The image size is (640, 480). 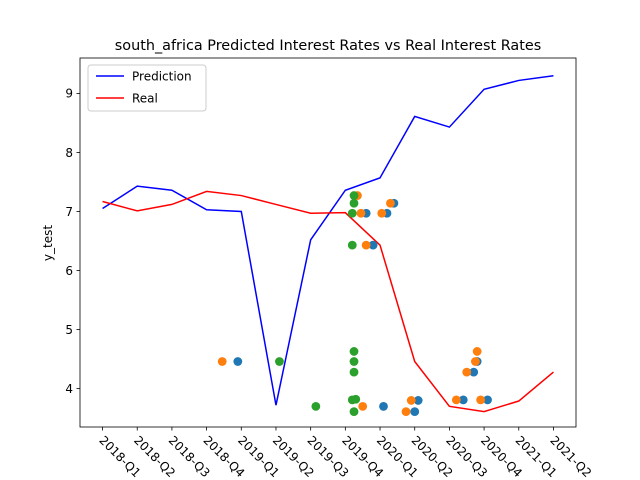 What do you see at coordinates (69, 94) in the screenshot?
I see `y-tick-label-9: 9` at bounding box center [69, 94].